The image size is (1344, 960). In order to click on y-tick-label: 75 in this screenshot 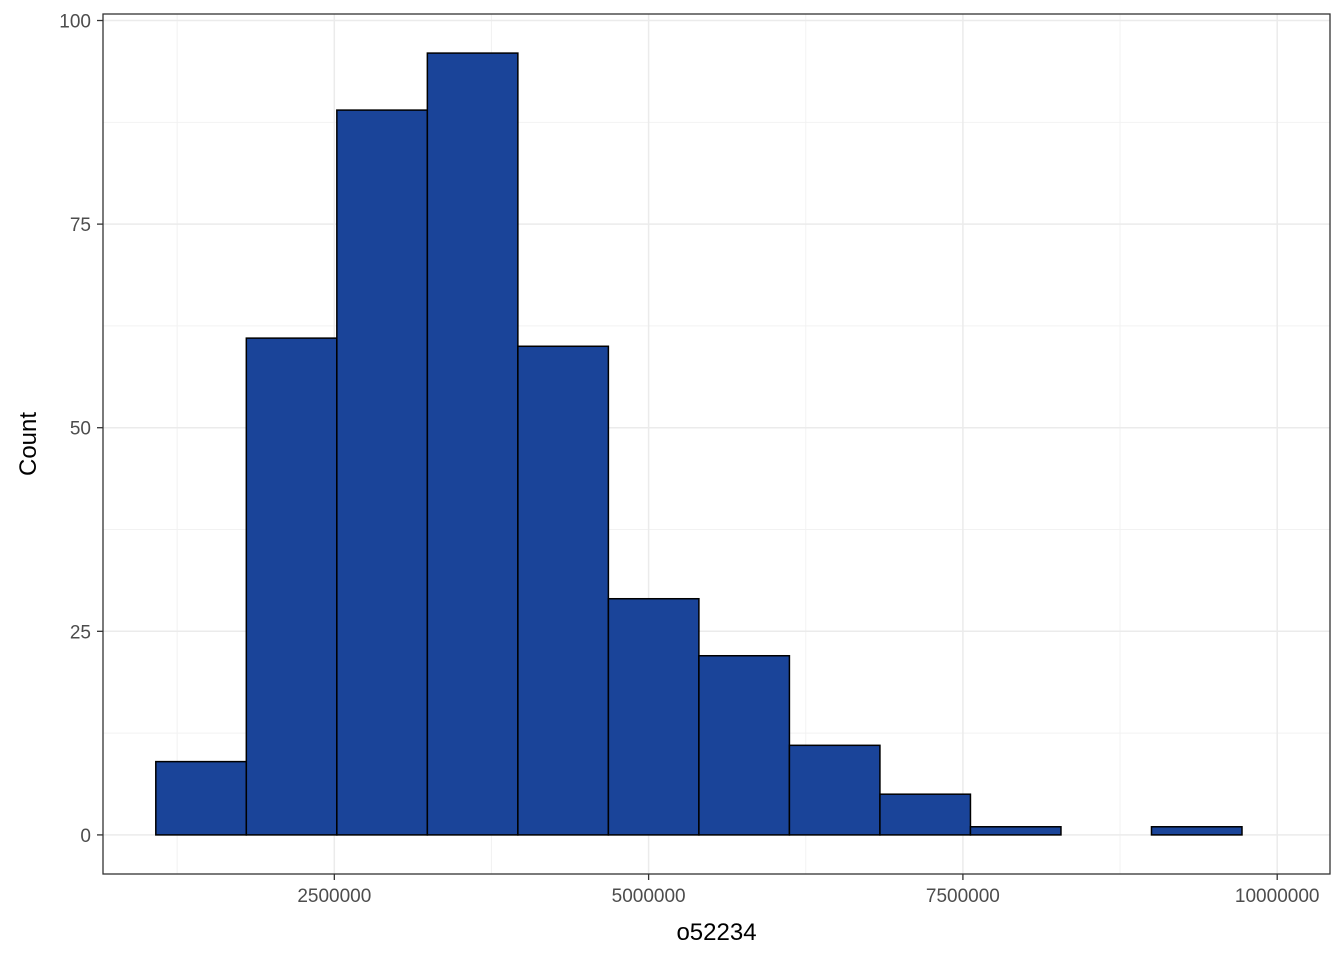, I will do `click(80, 225)`.